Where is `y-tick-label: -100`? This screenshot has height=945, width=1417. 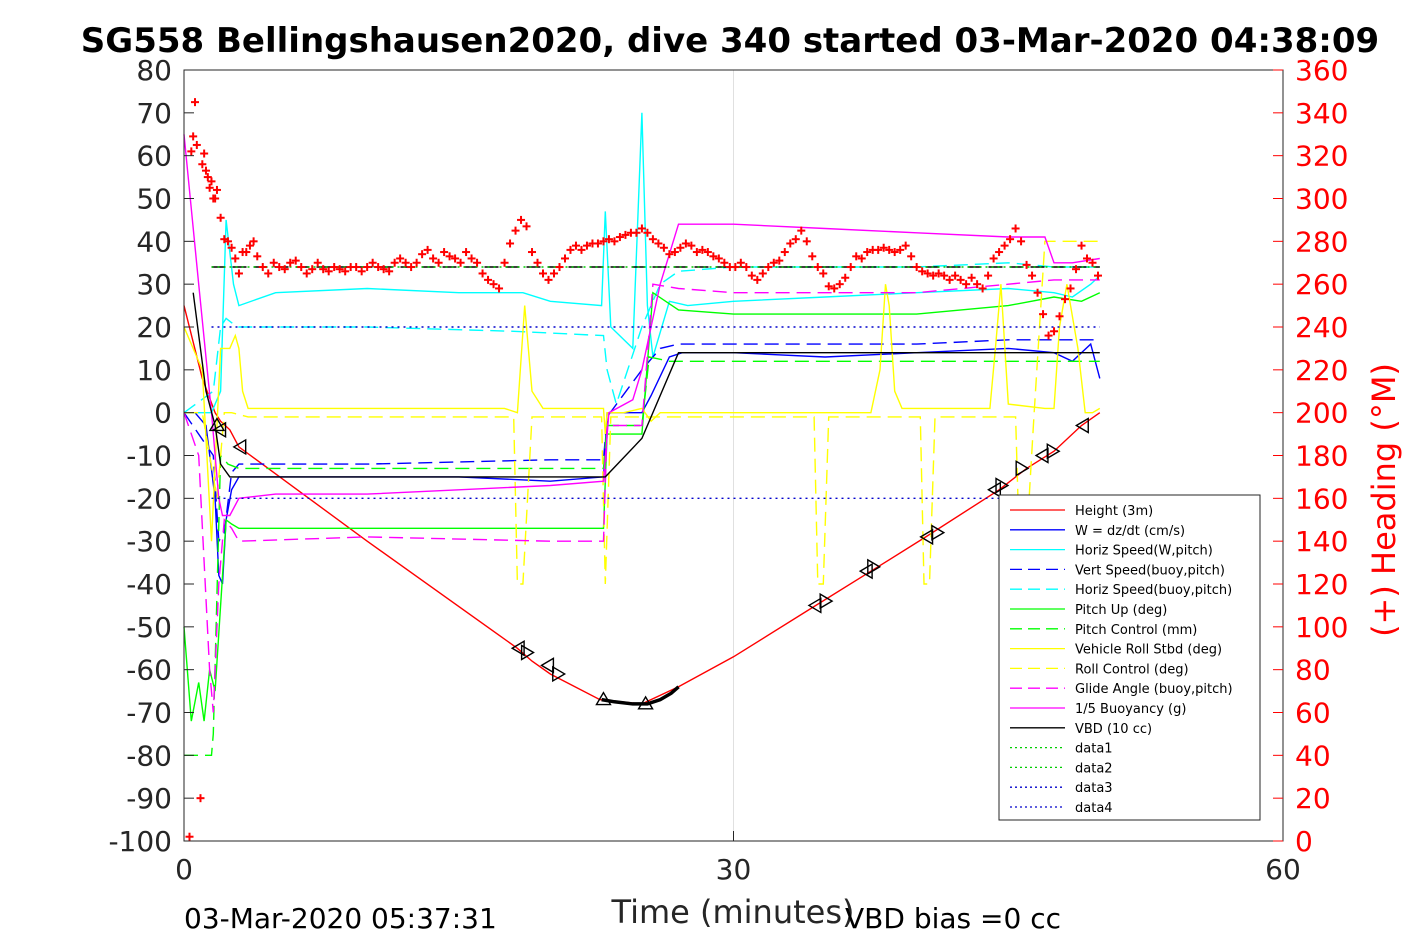
y-tick-label: -100 is located at coordinates (140, 841).